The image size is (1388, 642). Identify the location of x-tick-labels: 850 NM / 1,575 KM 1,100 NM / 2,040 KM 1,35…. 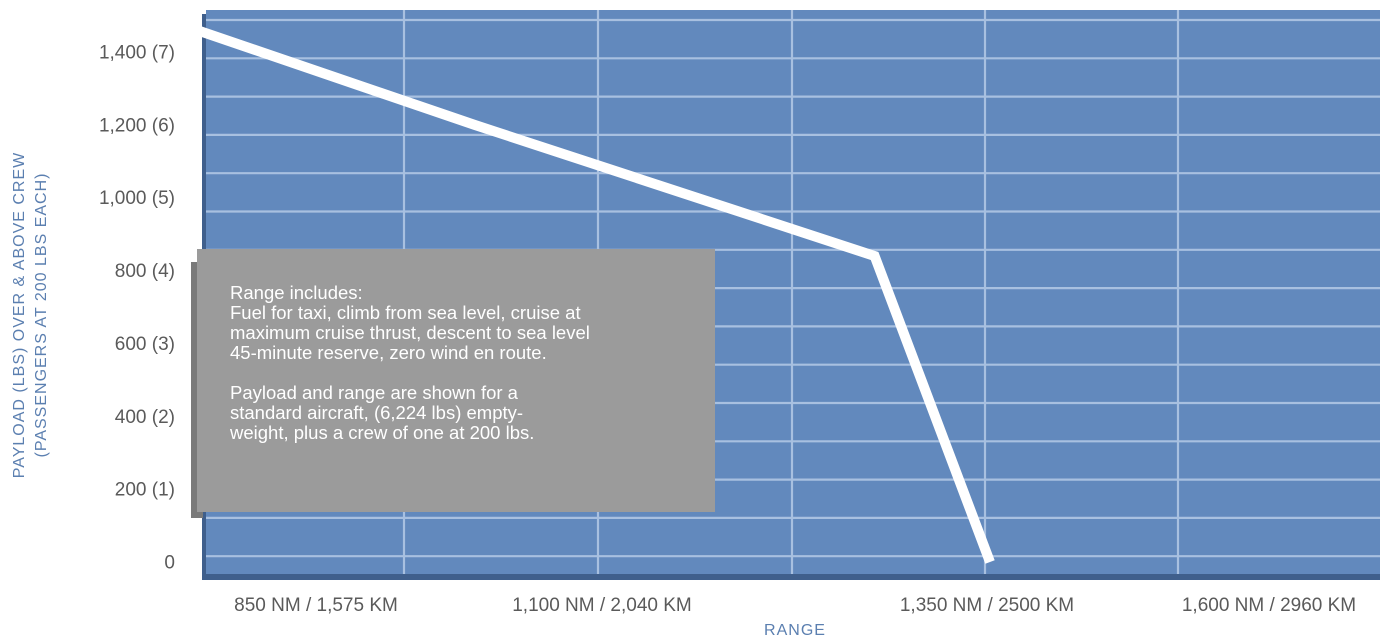
(795, 605).